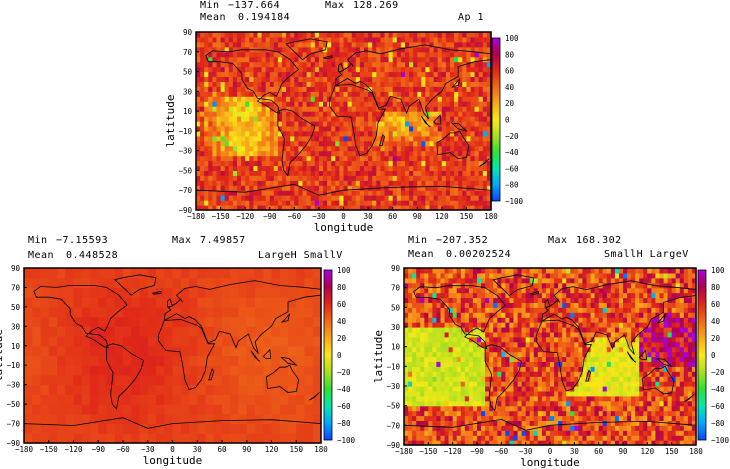 The height and width of the screenshot is (469, 730). What do you see at coordinates (242, 317) in the screenshot?
I see `coastline` at bounding box center [242, 317].